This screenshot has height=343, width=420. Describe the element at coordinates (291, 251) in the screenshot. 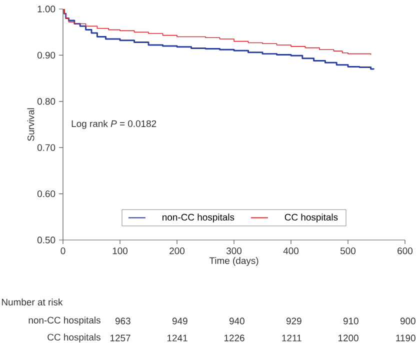

I see `x-tick-label: 400` at that location.